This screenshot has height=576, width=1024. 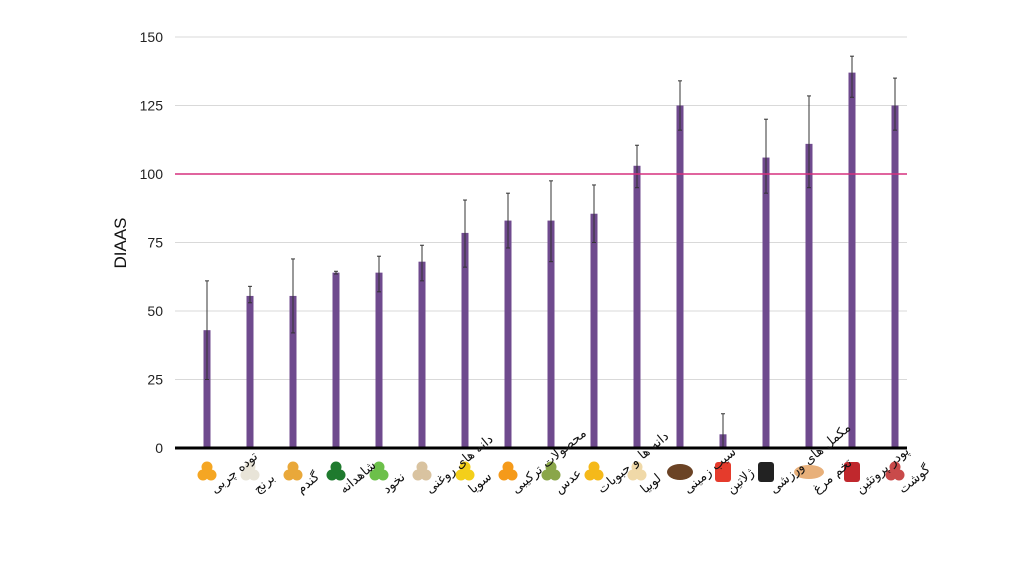 I want to click on chickpea-icon, so click(x=379, y=471).